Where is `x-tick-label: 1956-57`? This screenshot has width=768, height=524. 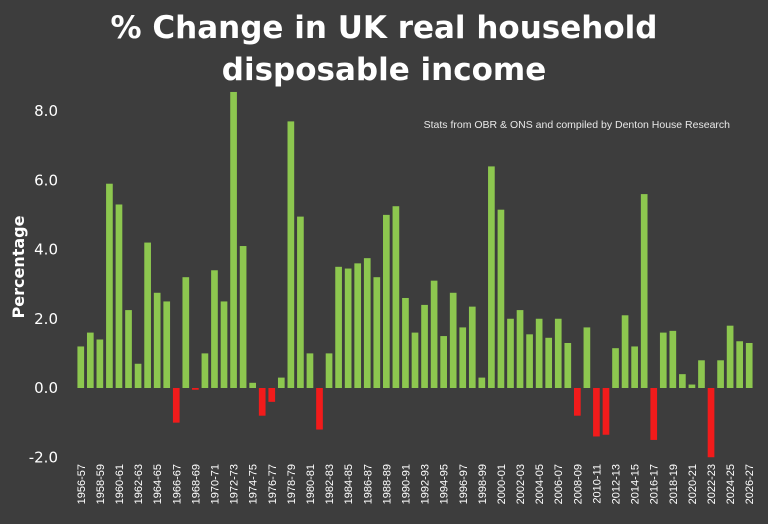 x-tick-label: 1956-57 is located at coordinates (82, 484).